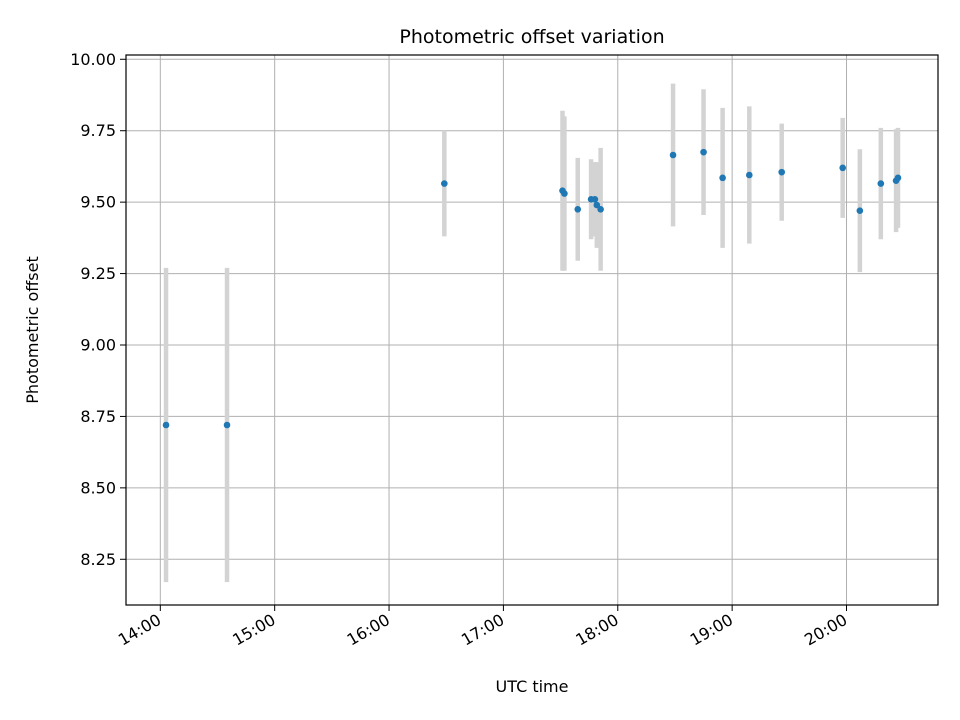  What do you see at coordinates (32, 330) in the screenshot?
I see `y-axis-label: Photometric offset` at bounding box center [32, 330].